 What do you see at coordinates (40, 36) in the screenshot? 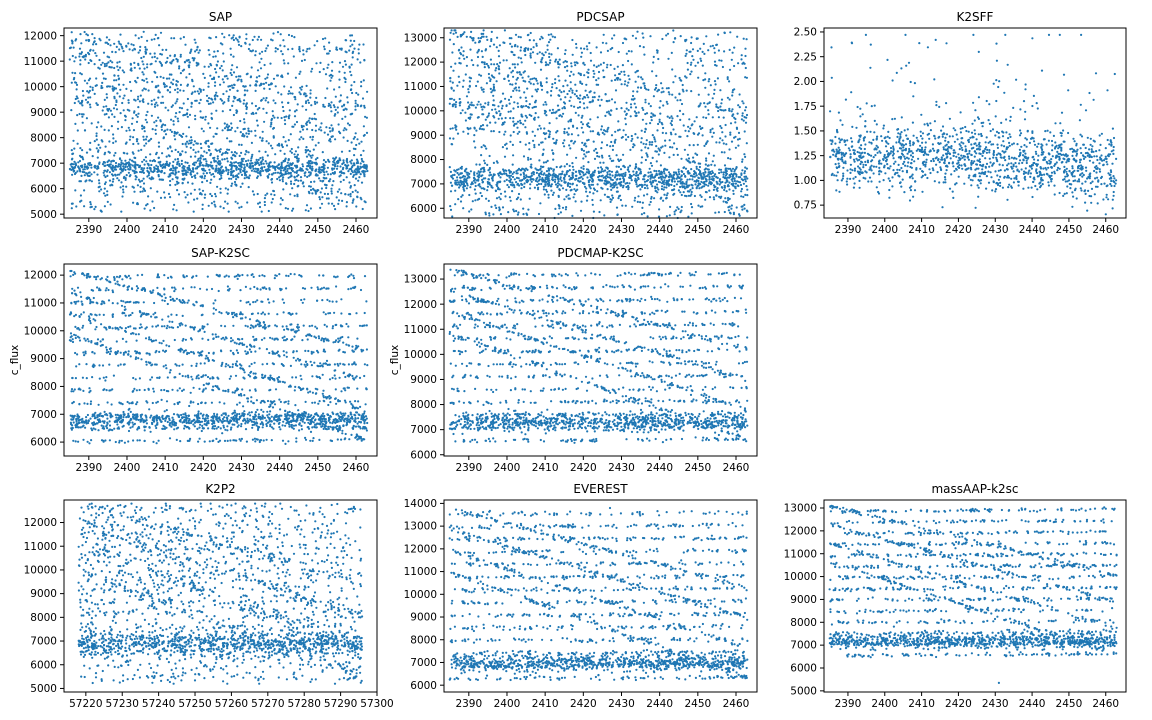
I see `y-tick-label: 12000` at bounding box center [40, 36].